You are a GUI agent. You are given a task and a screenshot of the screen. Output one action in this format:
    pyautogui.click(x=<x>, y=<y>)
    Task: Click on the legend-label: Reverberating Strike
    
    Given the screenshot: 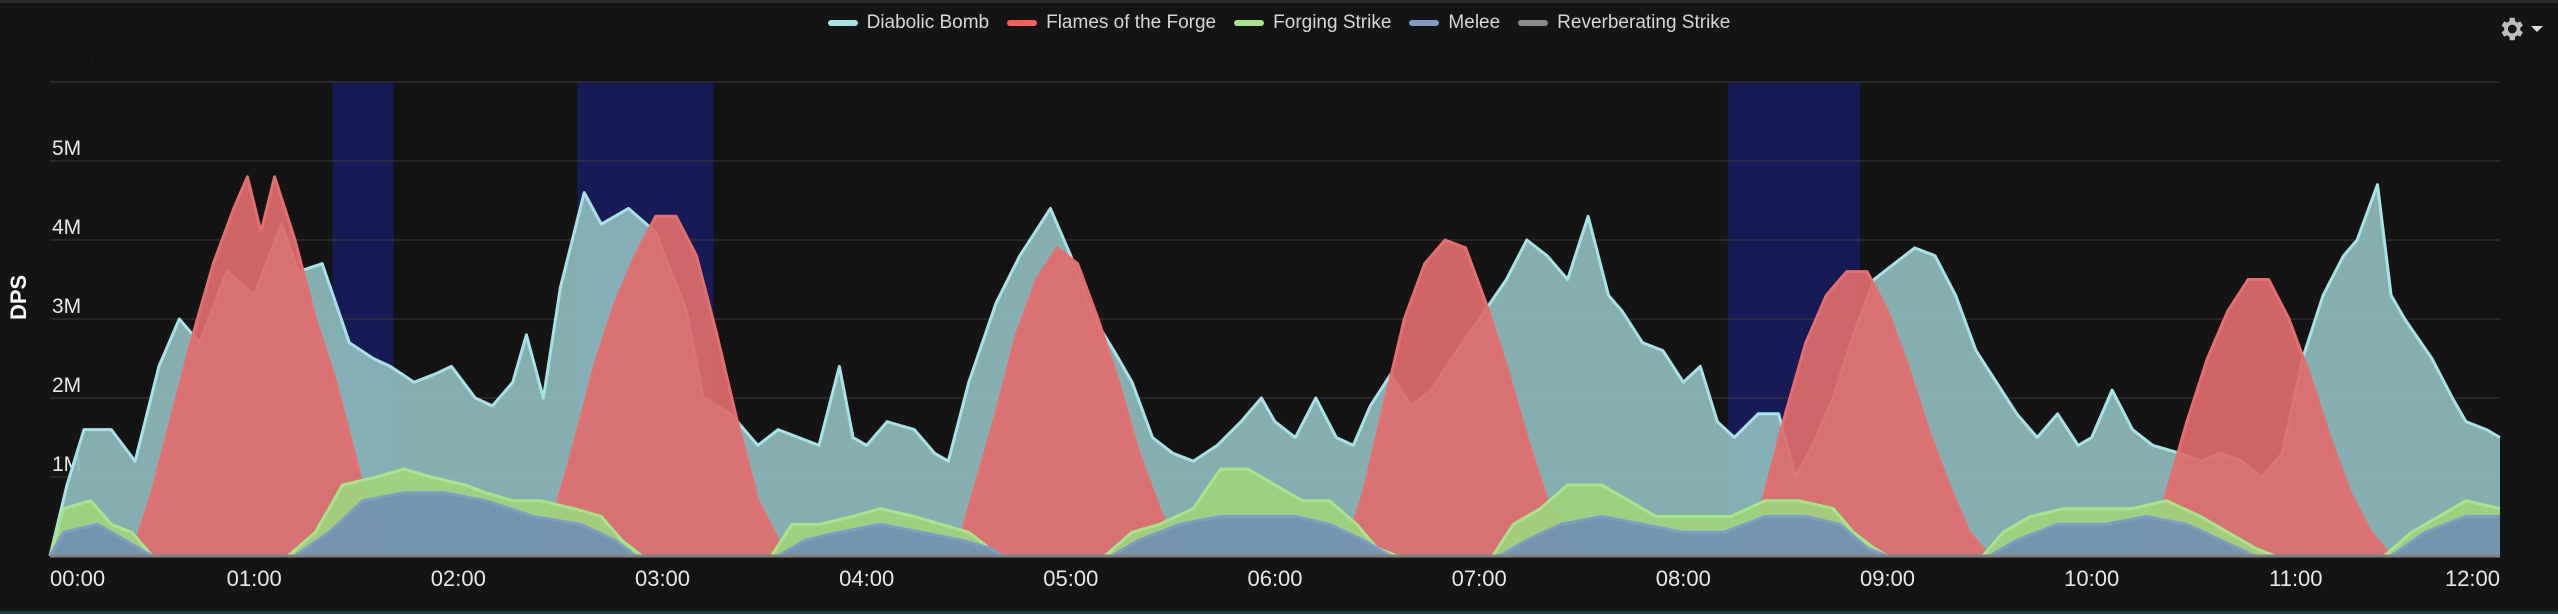 What is the action you would take?
    pyautogui.click(x=1644, y=22)
    